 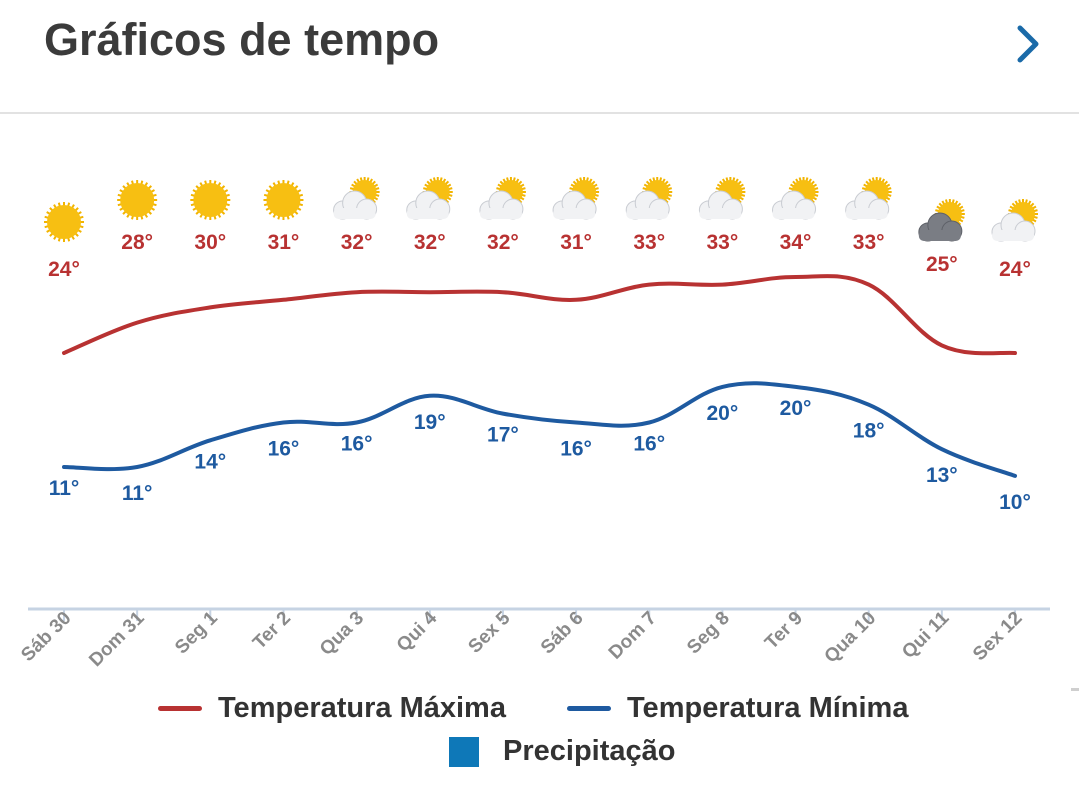 I want to click on dark-cloud-sun-icon, so click(x=941, y=220).